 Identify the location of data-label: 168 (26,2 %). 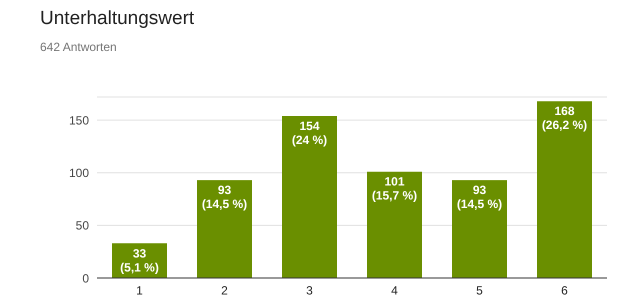
(565, 118).